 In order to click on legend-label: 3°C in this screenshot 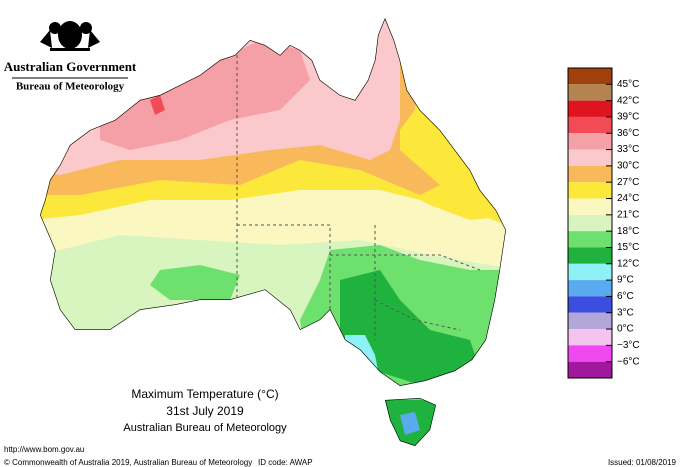, I will do `click(625, 312)`.